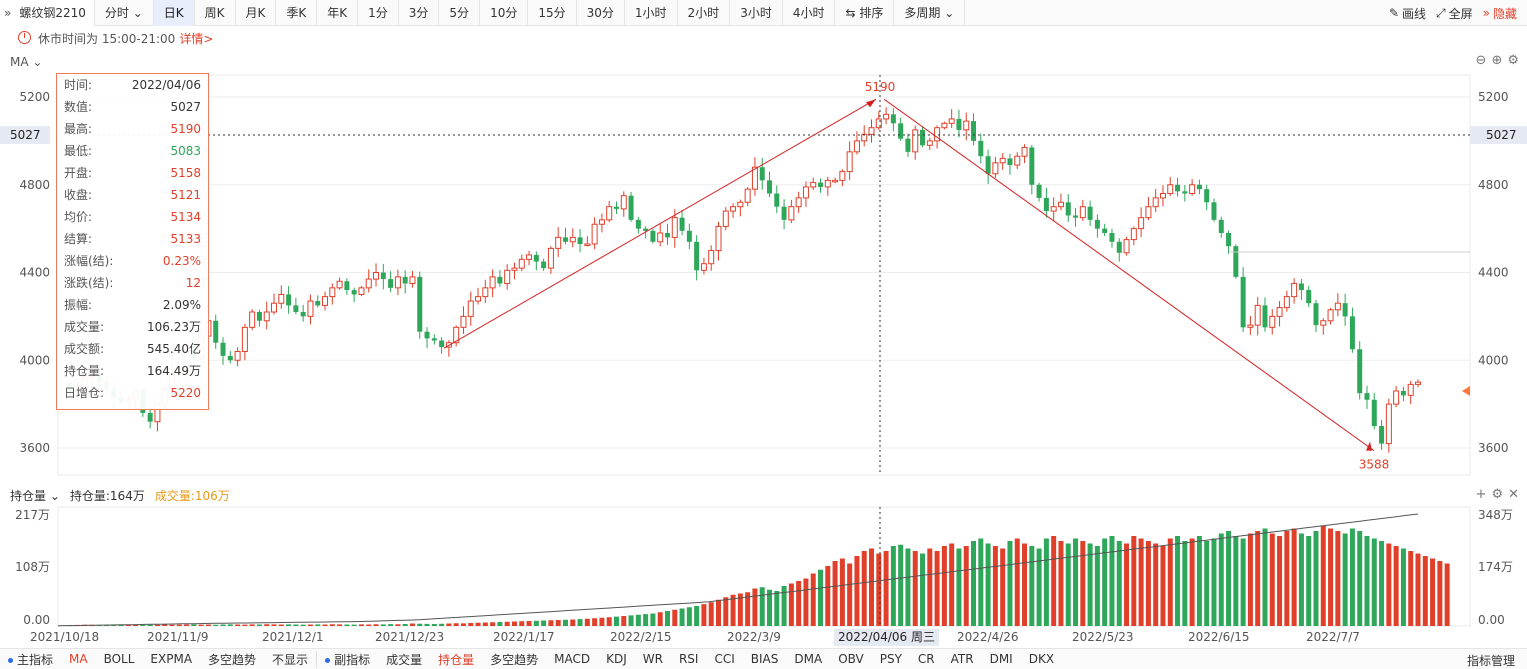 This screenshot has height=669, width=1527. I want to click on sub-indicator-12: PSY, so click(890, 659).